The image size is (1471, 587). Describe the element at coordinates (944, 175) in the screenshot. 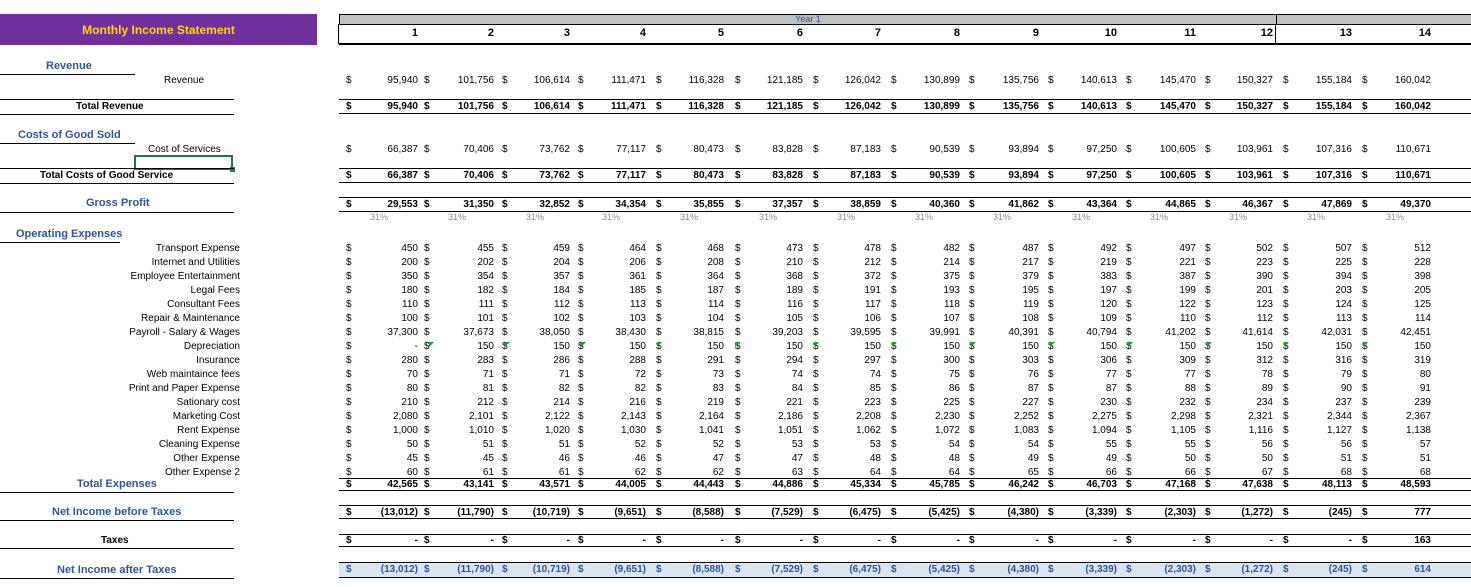

I see `total-cogs-cell: 90,539` at that location.